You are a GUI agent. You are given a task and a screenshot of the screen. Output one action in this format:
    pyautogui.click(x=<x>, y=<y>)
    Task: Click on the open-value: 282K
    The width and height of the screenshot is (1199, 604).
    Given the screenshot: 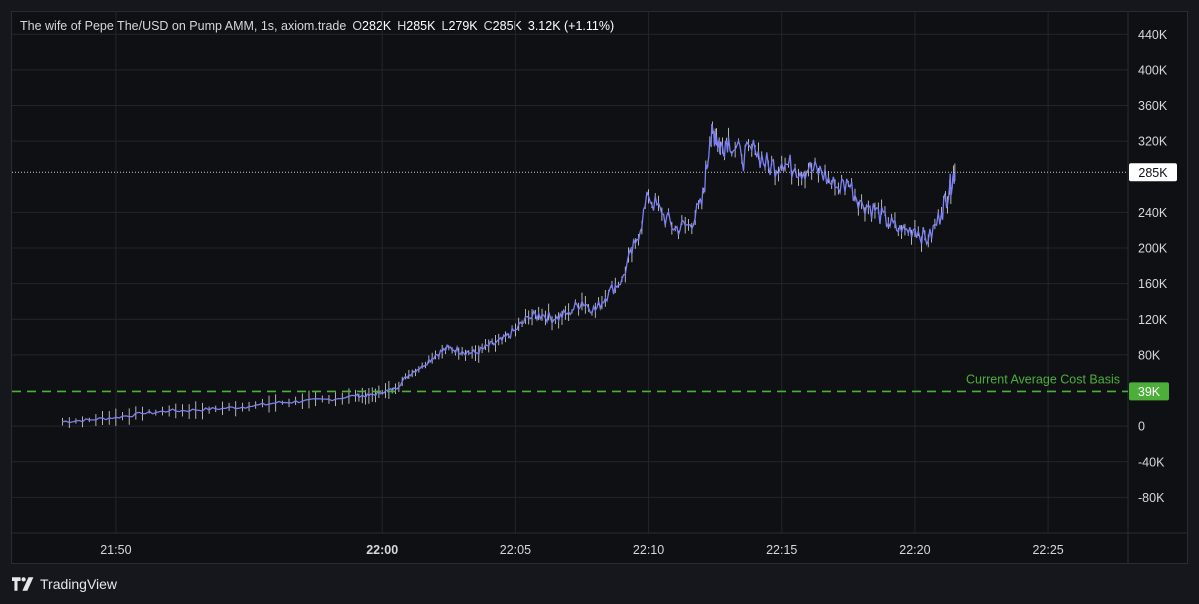 What is the action you would take?
    pyautogui.click(x=377, y=26)
    